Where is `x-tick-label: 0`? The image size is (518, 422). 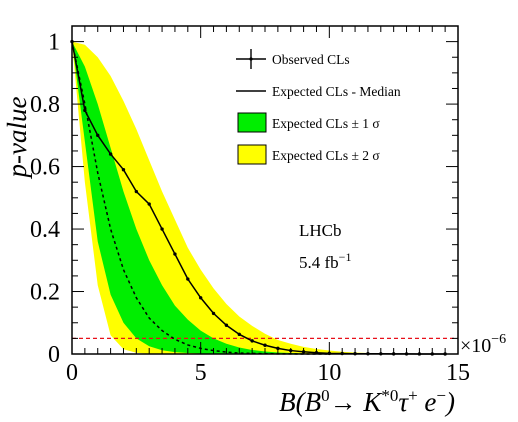 x-tick-label: 0 is located at coordinates (72, 373).